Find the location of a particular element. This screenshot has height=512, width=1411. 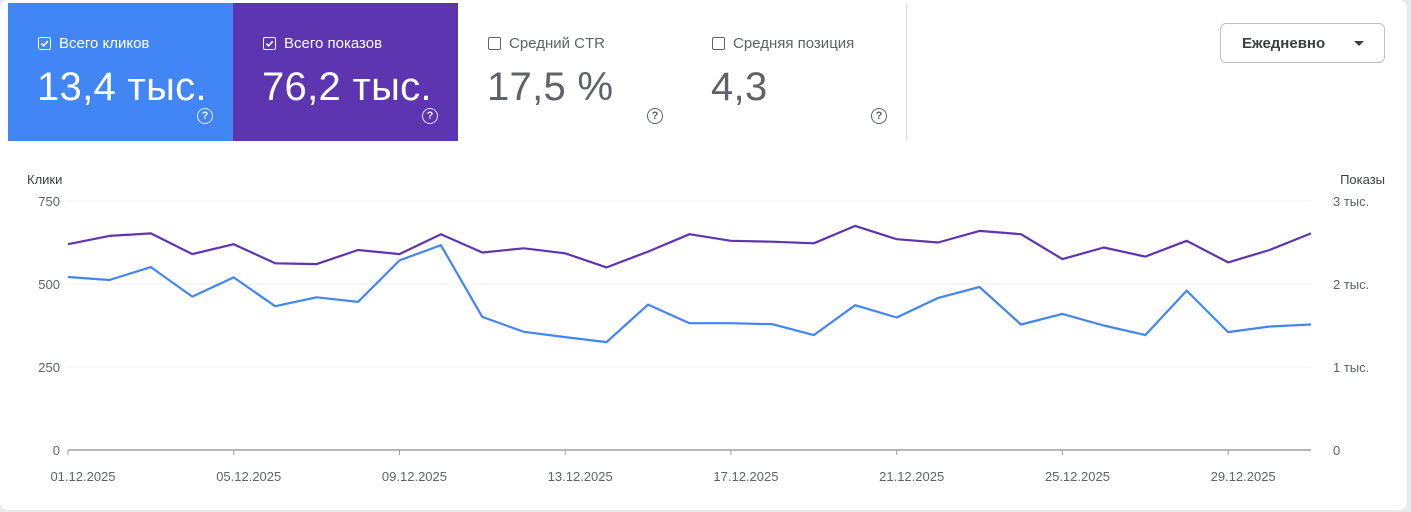

left-axis-tick-label: 500 is located at coordinates (49, 284).